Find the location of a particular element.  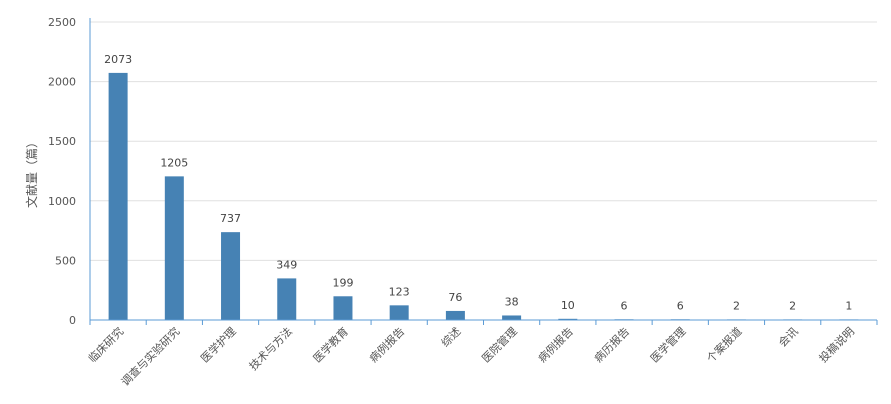

y-axis-title: 文献量（篇） is located at coordinates (31, 172).